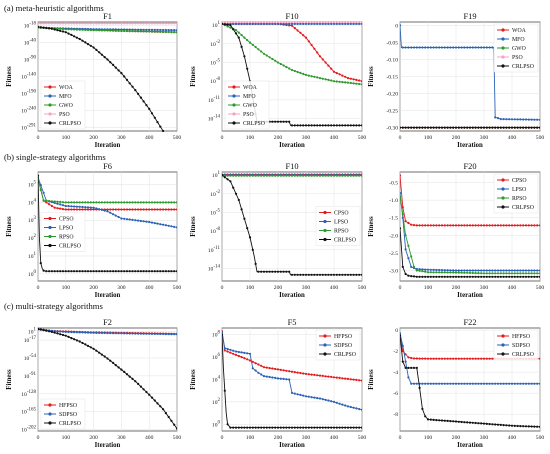 The height and width of the screenshot is (454, 550). What do you see at coordinates (250, 106) in the screenshot?
I see `legend-label: GWO` at bounding box center [250, 106].